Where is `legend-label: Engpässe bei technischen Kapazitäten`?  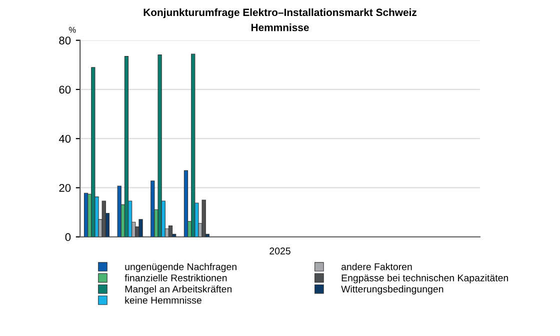
legend-label: Engpässe bei technischen Kapazitäten is located at coordinates (425, 279).